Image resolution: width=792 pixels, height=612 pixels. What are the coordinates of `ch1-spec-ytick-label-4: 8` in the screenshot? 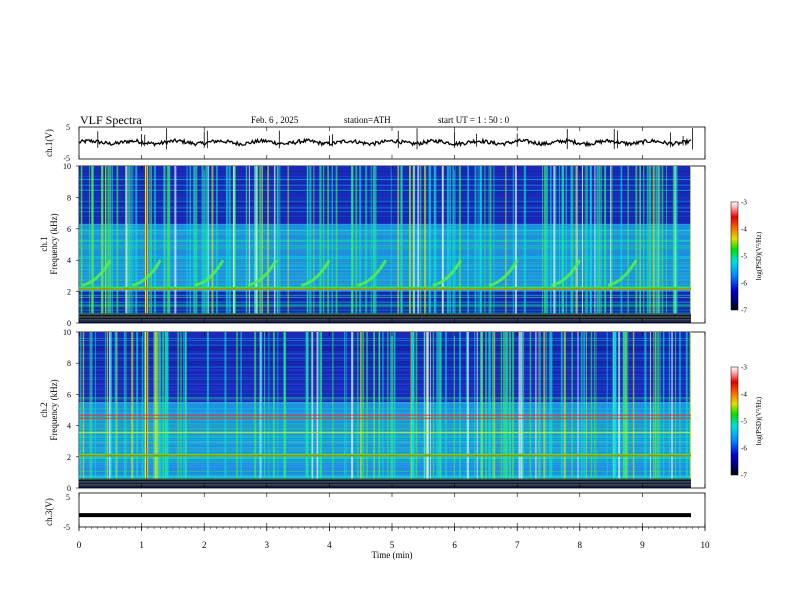 It's located at (69, 197).